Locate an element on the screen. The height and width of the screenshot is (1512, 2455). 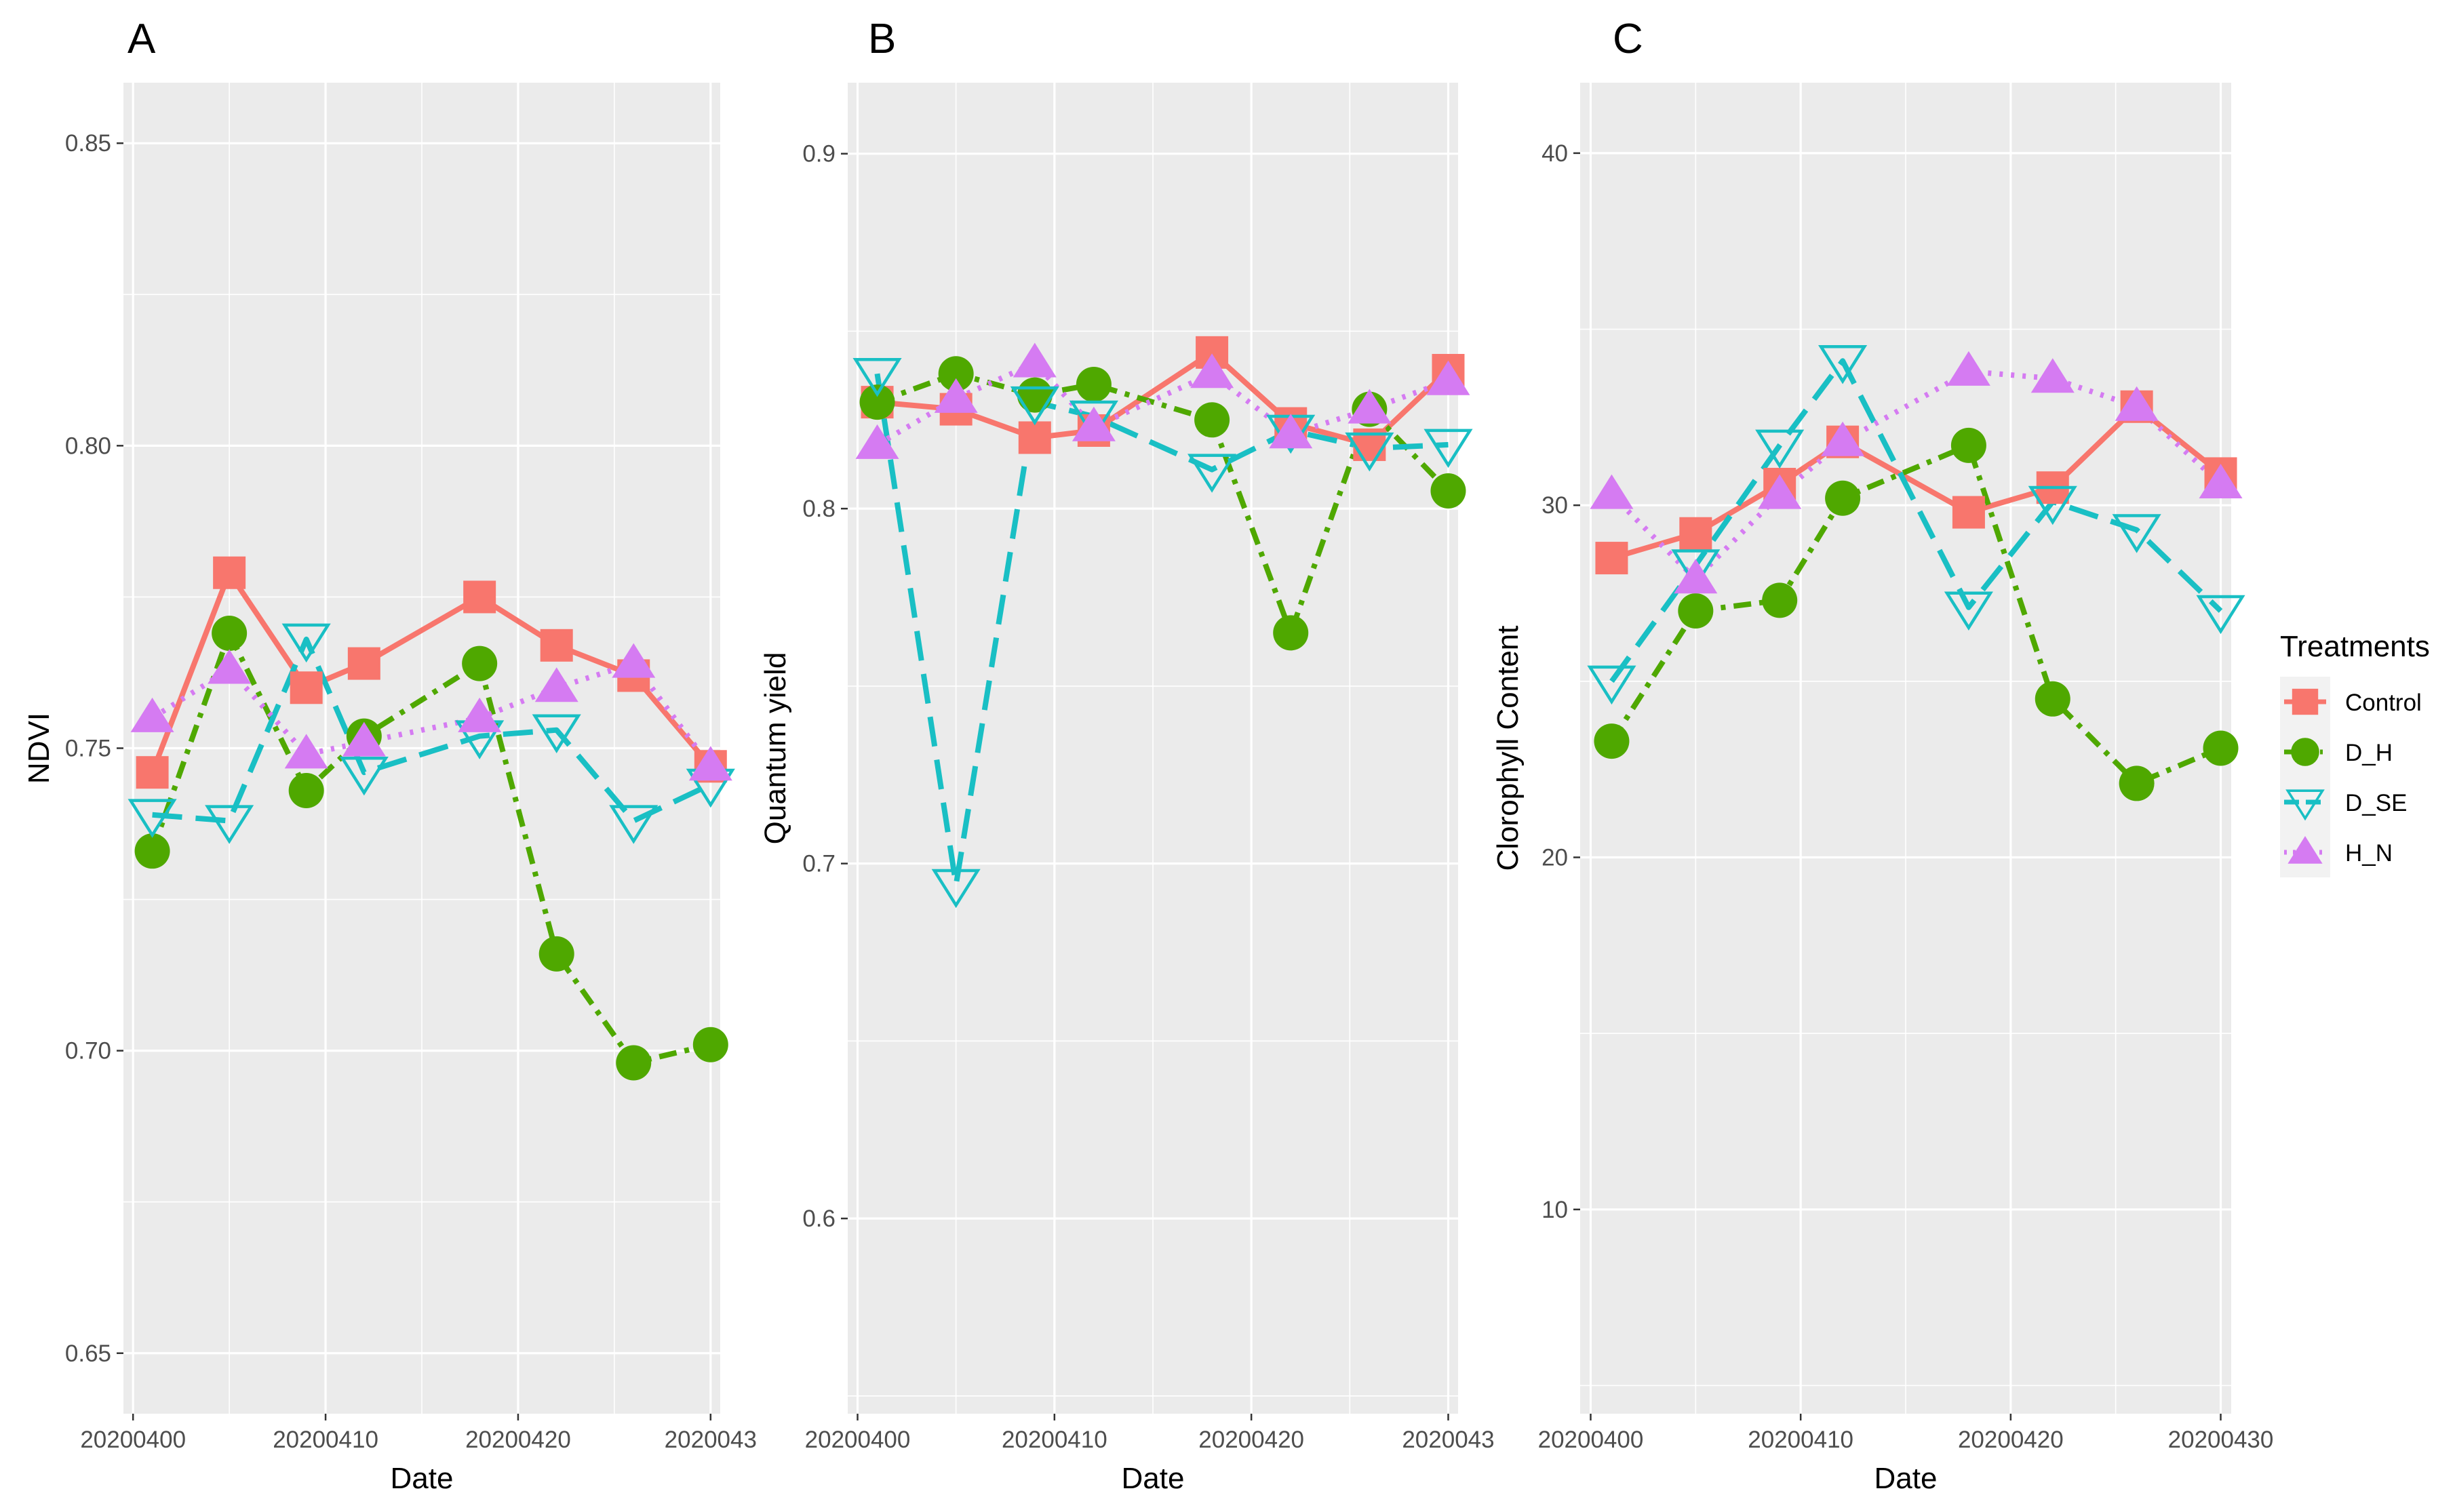
y-tick-label: 0.65 is located at coordinates (88, 1353).